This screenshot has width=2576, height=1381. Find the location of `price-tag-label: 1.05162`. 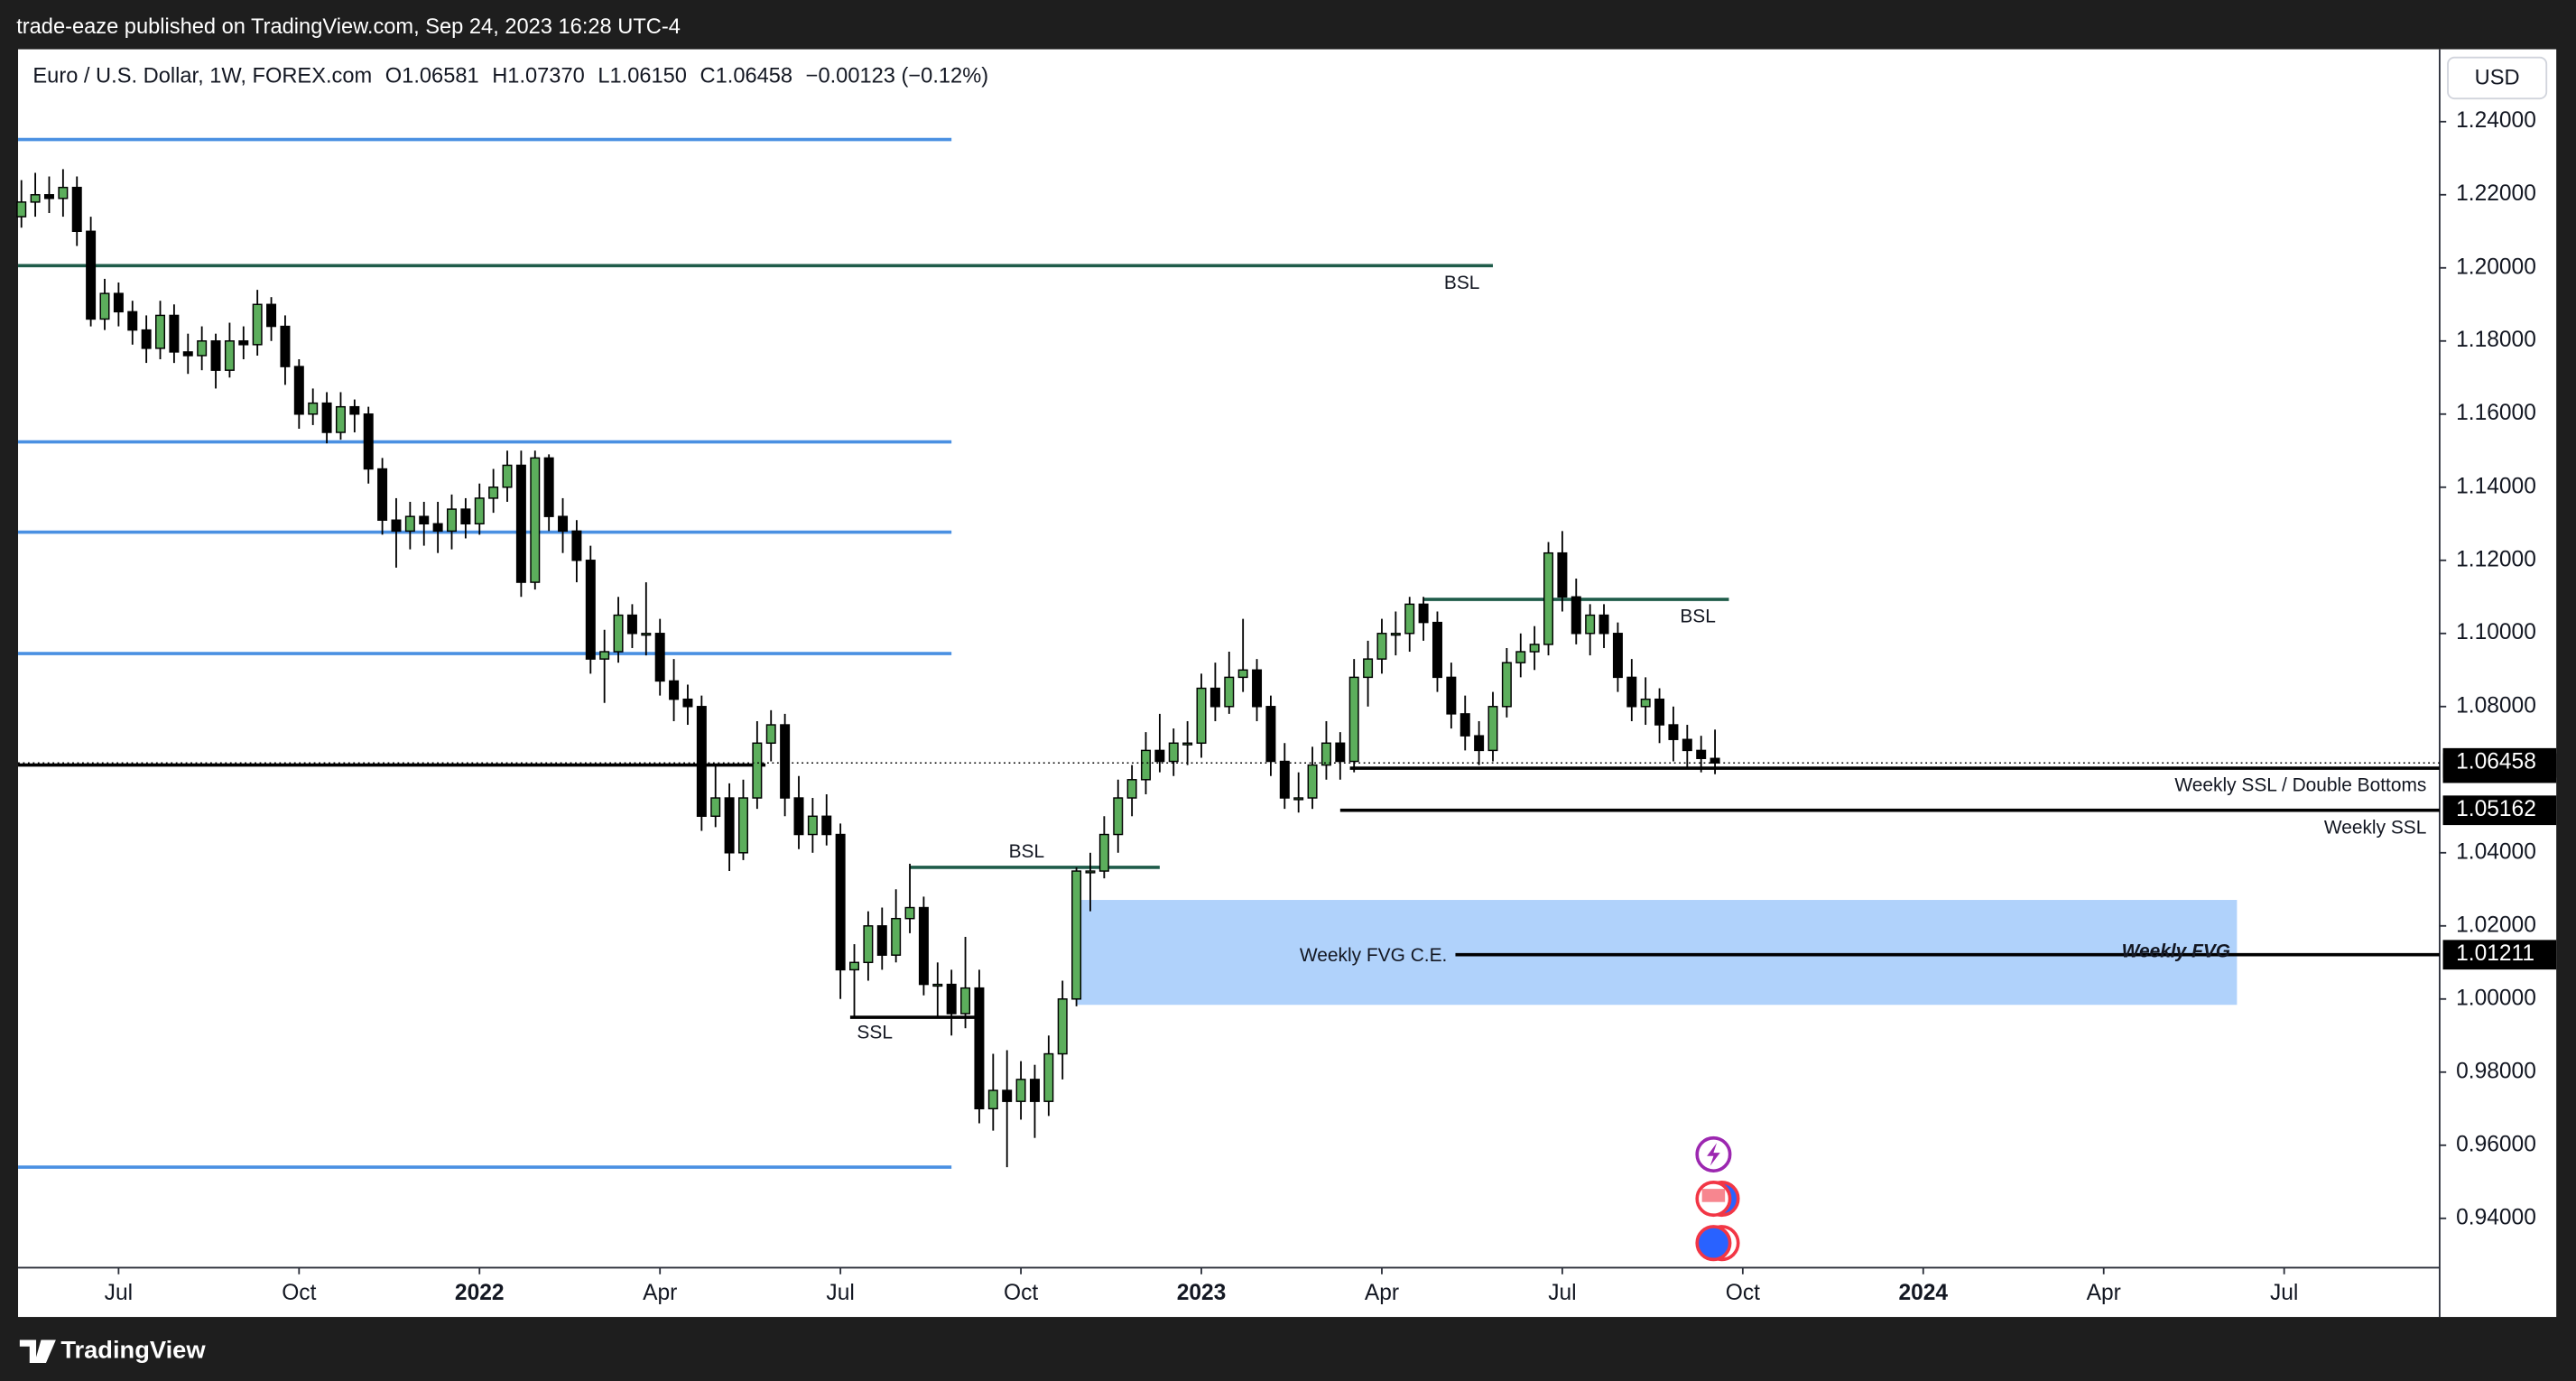

price-tag-label: 1.05162 is located at coordinates (2496, 809).